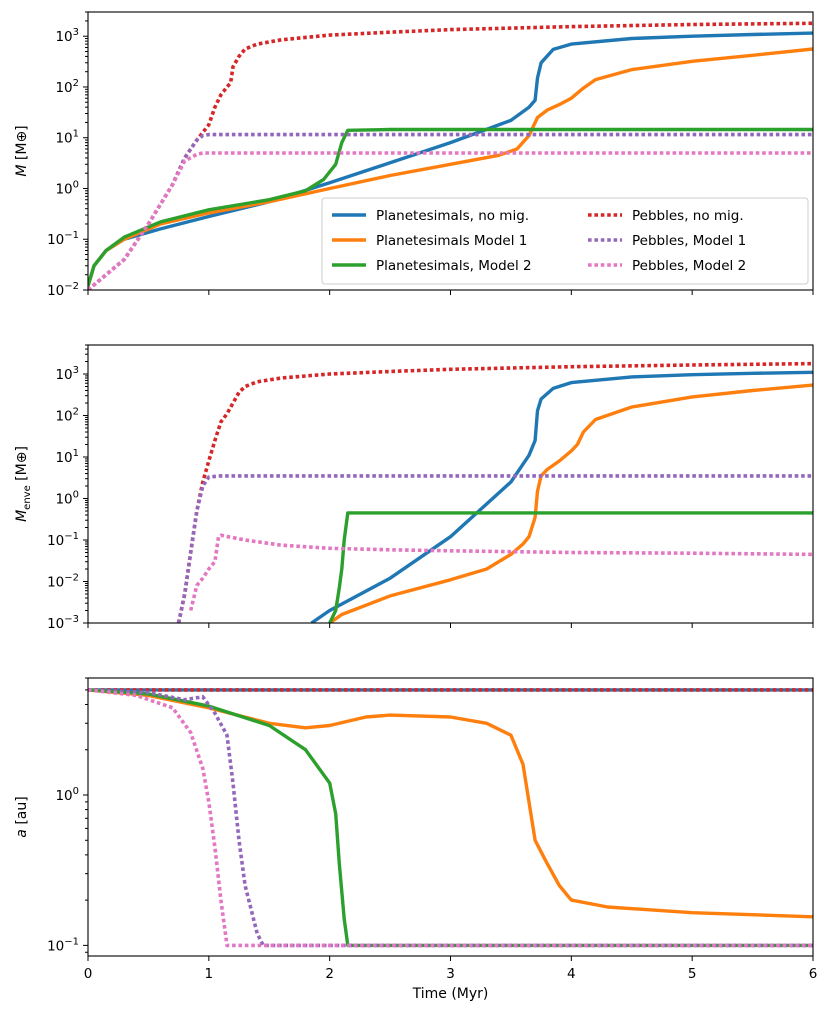 The width and height of the screenshot is (831, 1021). What do you see at coordinates (452, 216) in the screenshot?
I see `legend-label: Planetesimals, no mig.` at bounding box center [452, 216].